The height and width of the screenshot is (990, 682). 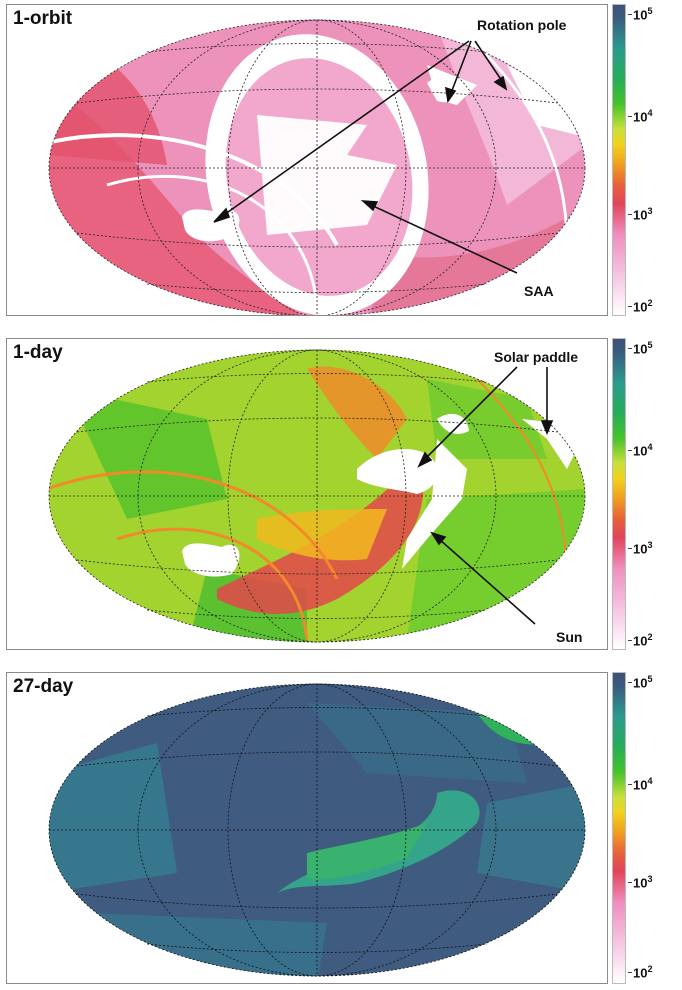 What do you see at coordinates (619, 494) in the screenshot?
I see `colorbar-1-day` at bounding box center [619, 494].